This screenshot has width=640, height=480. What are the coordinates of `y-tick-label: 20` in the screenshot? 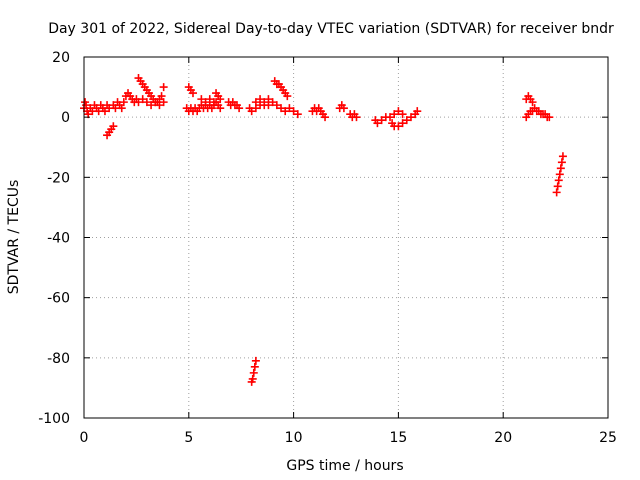 It's located at (61, 58).